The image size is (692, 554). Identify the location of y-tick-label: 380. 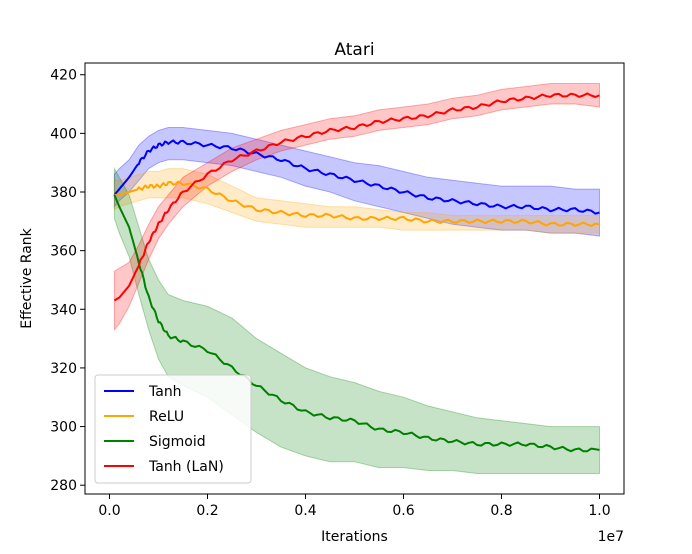
(63, 193).